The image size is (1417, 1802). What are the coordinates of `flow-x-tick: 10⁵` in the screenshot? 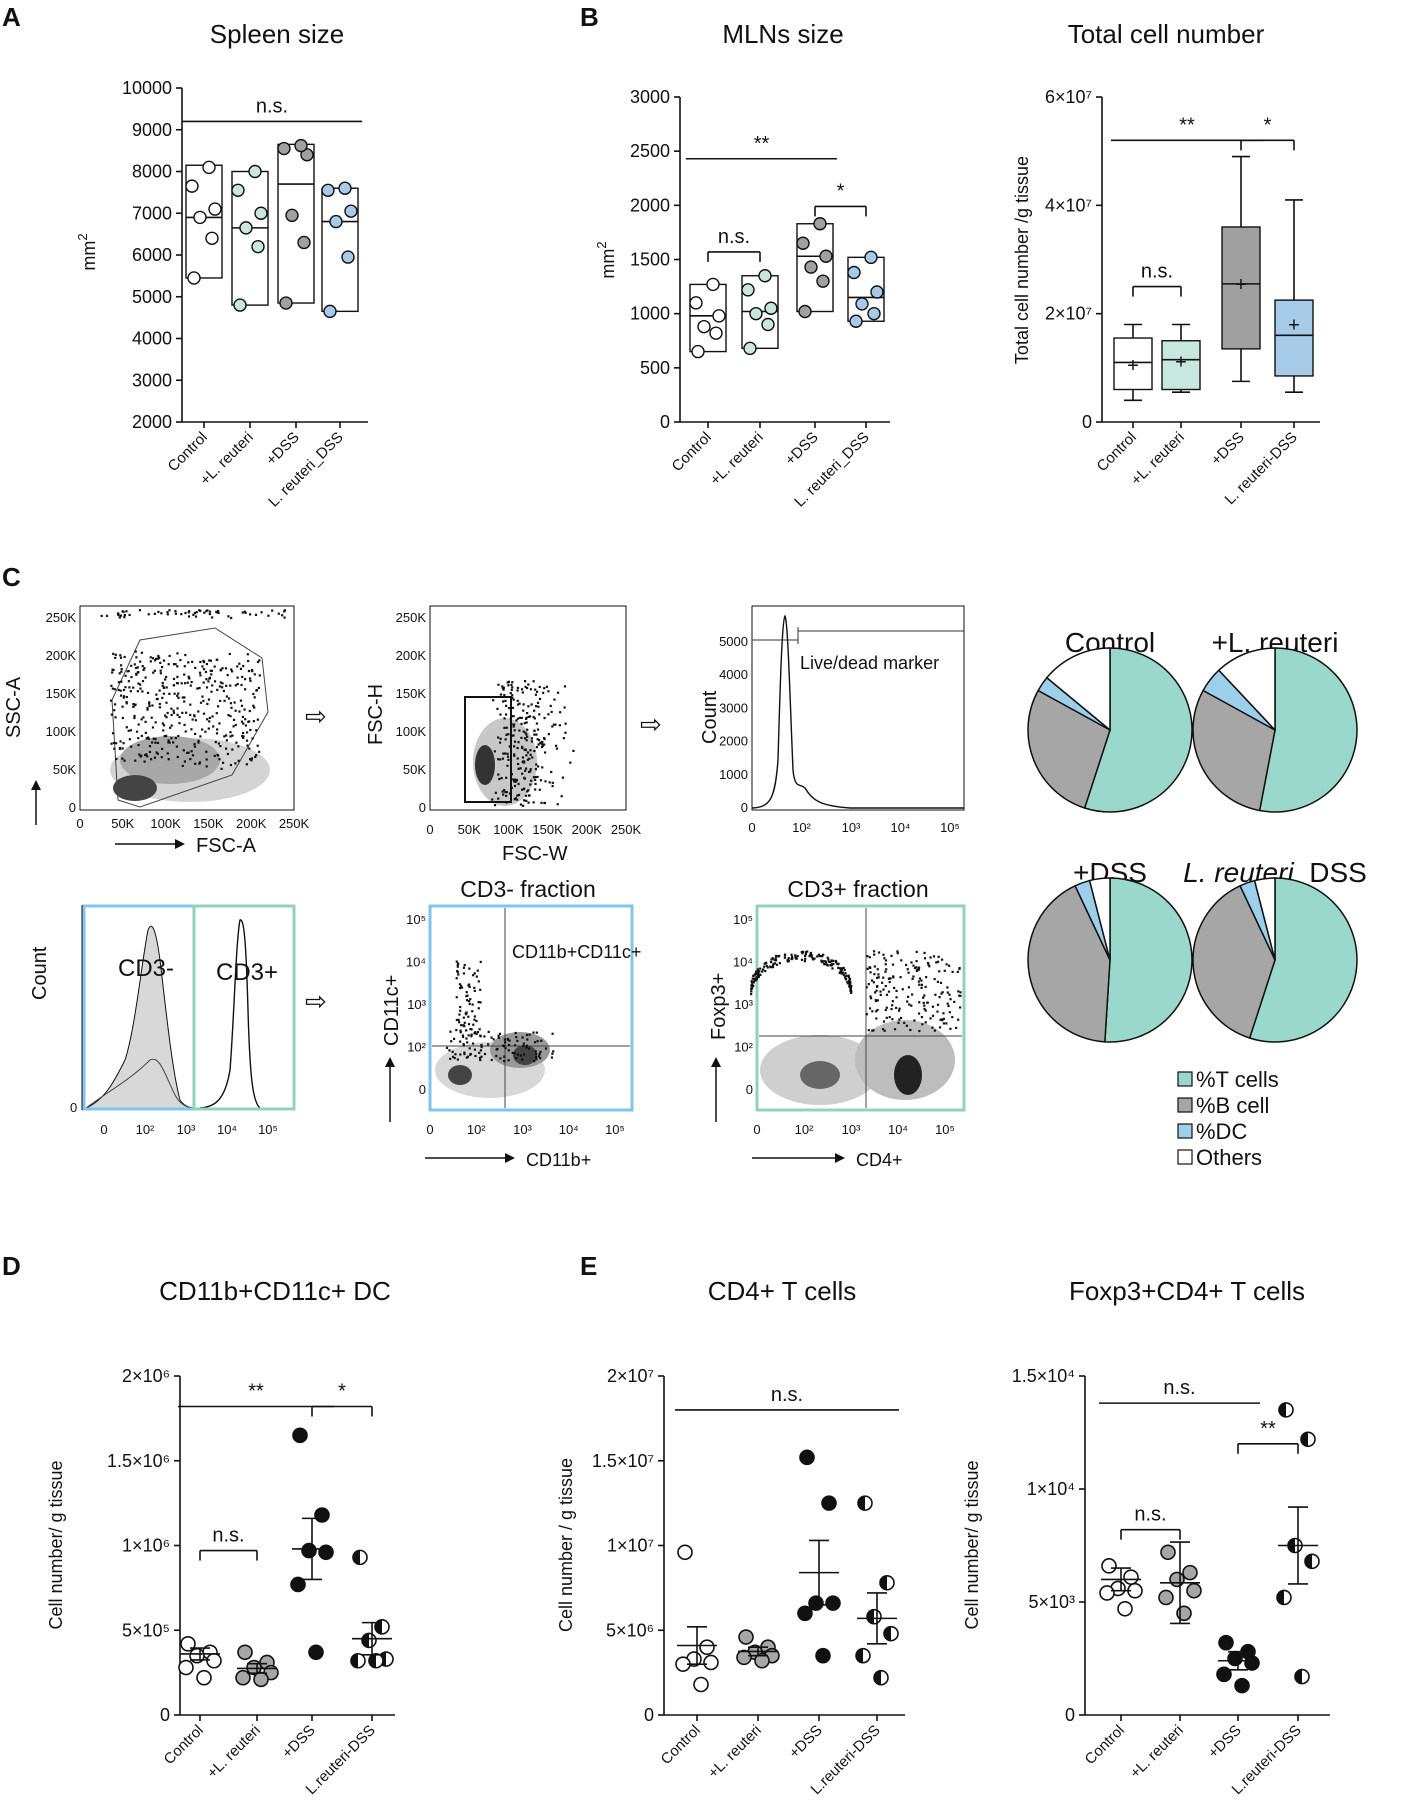 It's located at (945, 1129).